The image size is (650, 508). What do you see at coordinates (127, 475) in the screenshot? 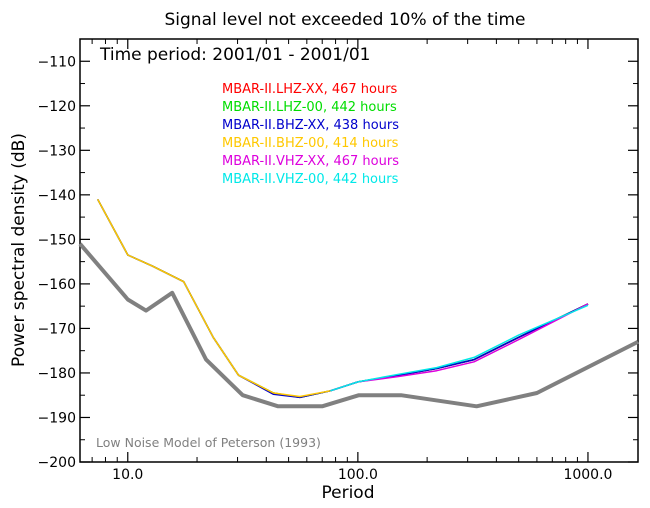
I see `x-tick-label: 10.0` at bounding box center [127, 475].